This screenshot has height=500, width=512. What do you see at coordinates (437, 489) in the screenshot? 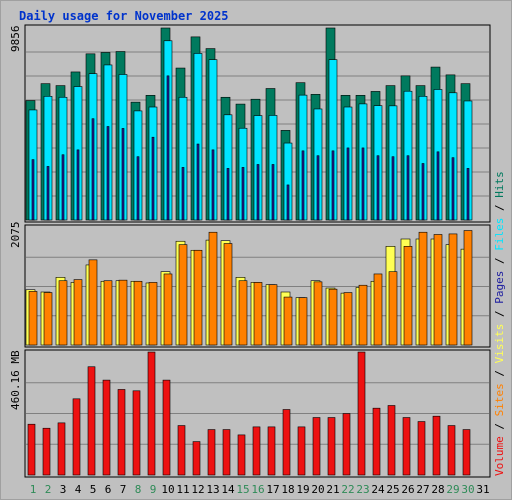
I see `x-tick-label: 28` at bounding box center [437, 489].